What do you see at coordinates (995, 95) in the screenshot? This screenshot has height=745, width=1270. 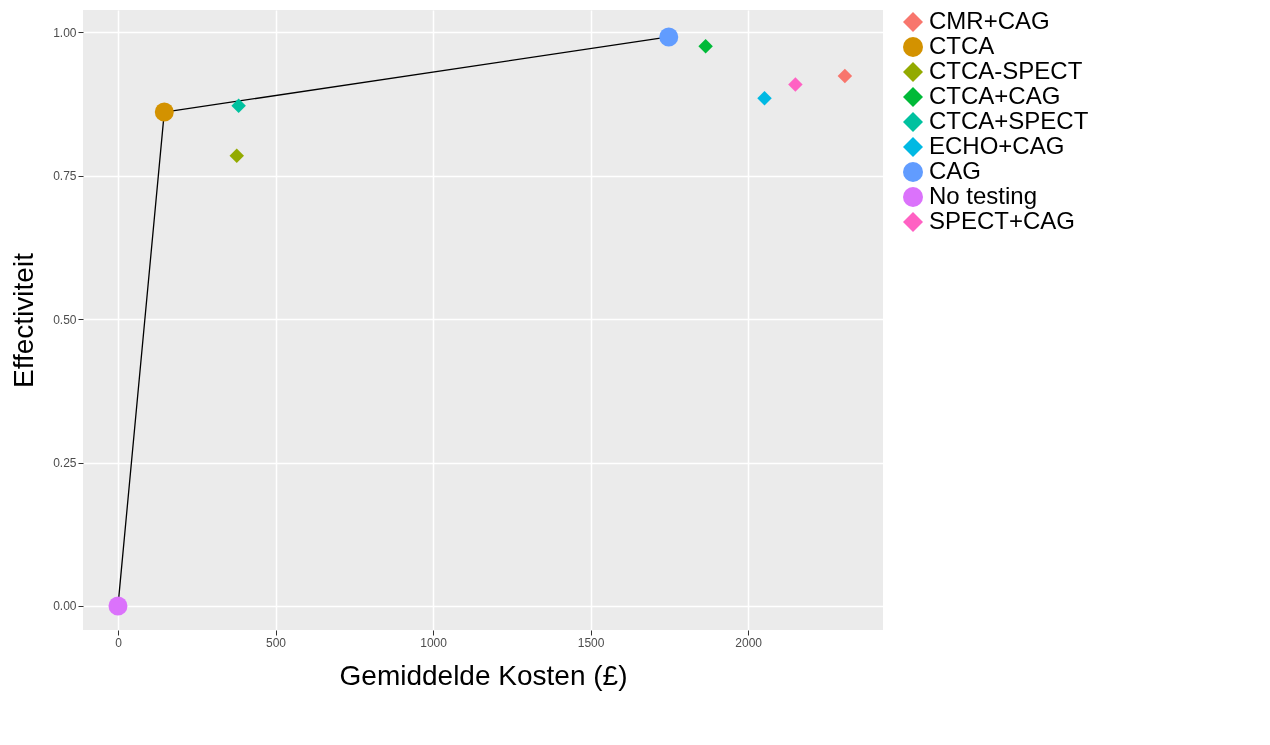 I see `legend-label: CTCA+CAG` at bounding box center [995, 95].